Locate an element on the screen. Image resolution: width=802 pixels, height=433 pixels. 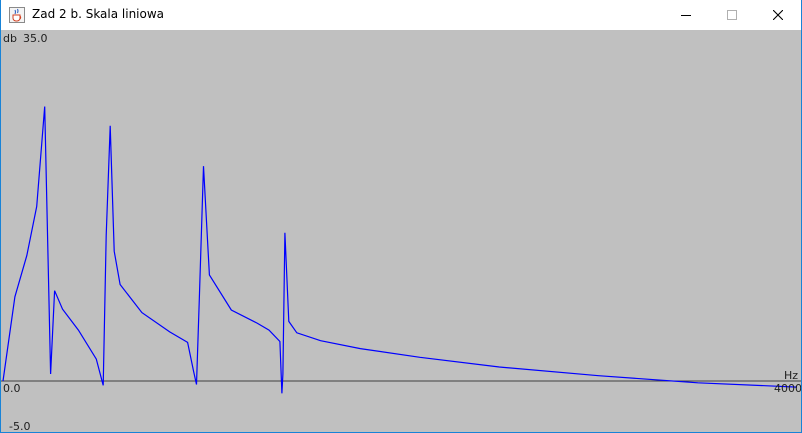
minimize-icon is located at coordinates (686, 15).